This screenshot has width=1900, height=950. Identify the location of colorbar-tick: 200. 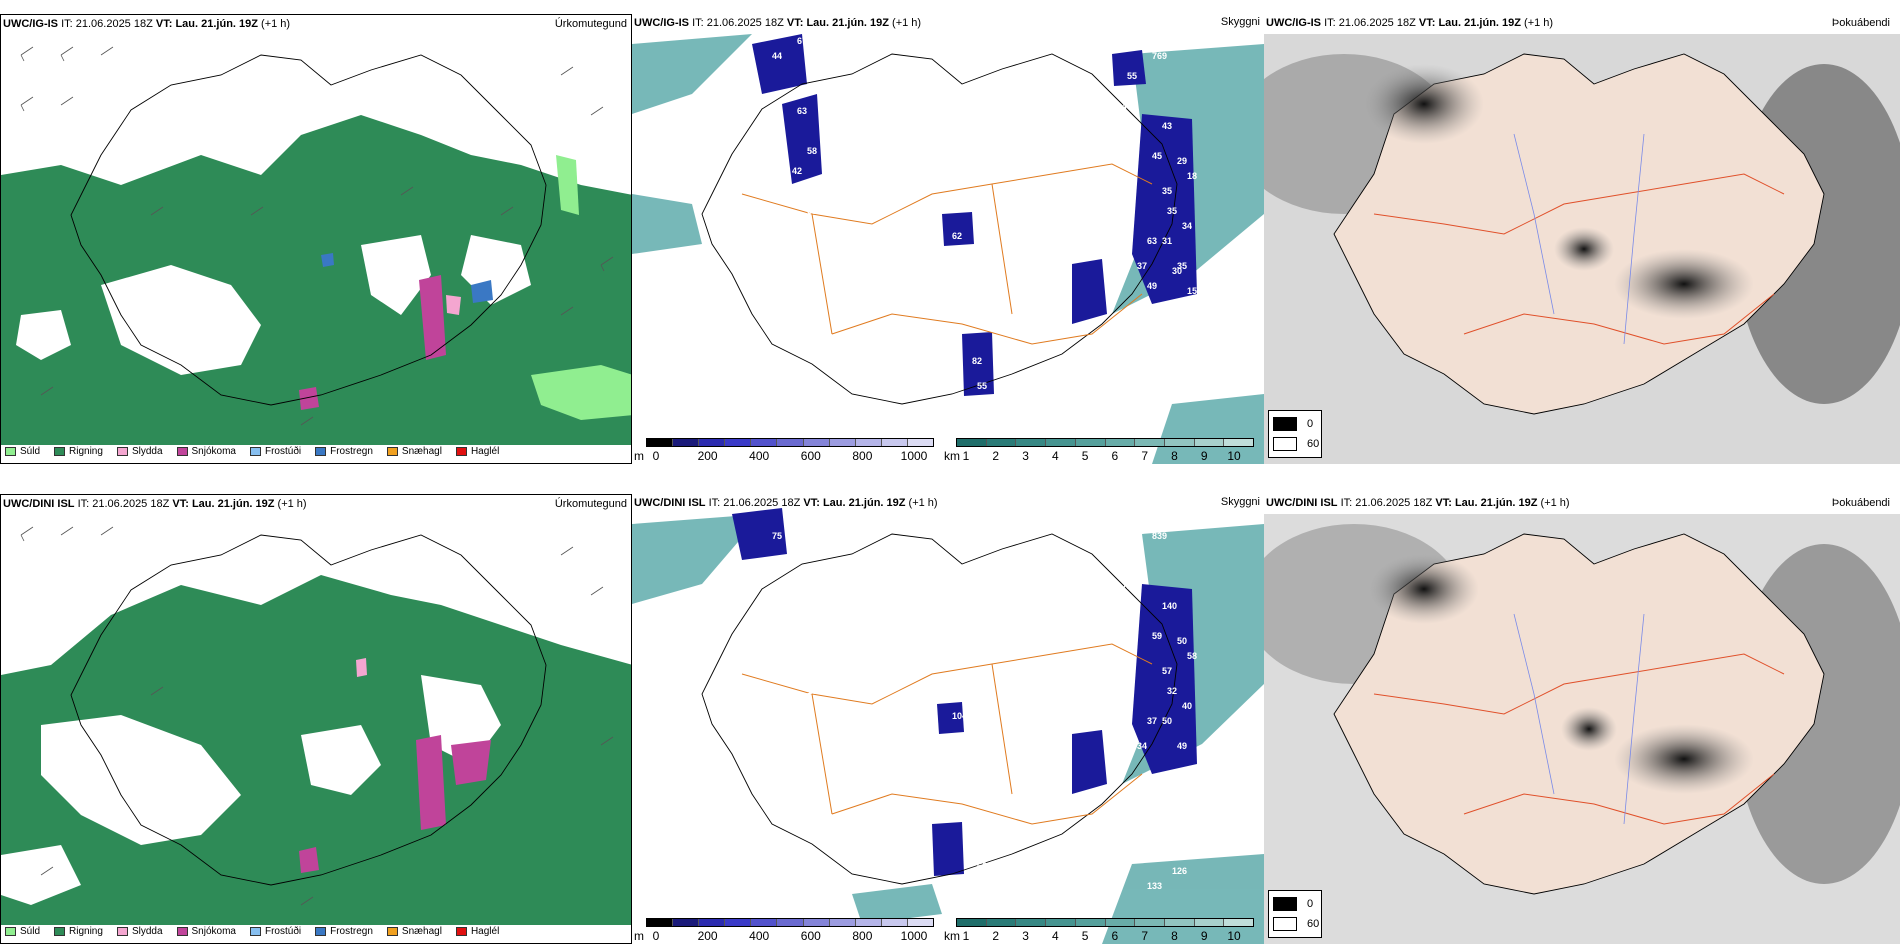
(707, 936).